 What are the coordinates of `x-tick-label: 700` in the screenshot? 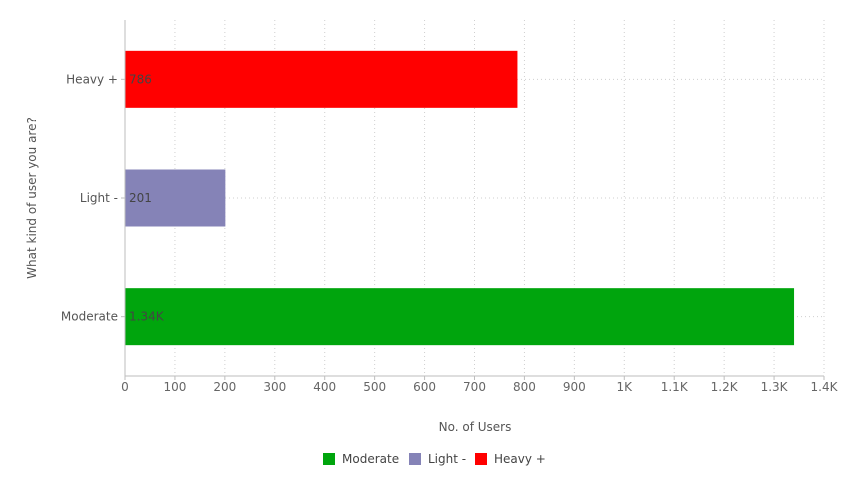 It's located at (474, 387).